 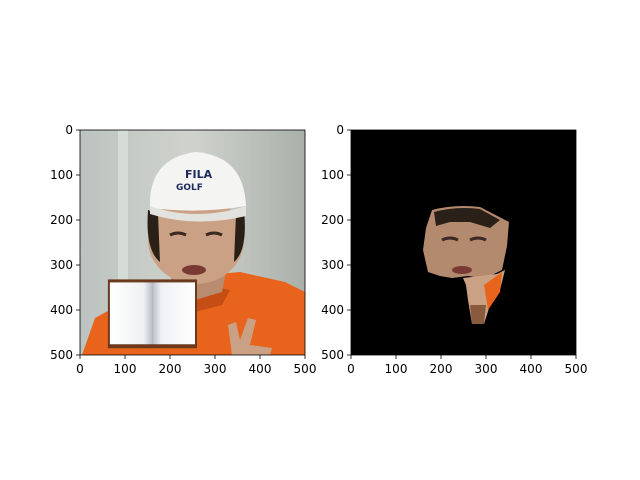 I want to click on left-xtick-label: 400, so click(x=260, y=369).